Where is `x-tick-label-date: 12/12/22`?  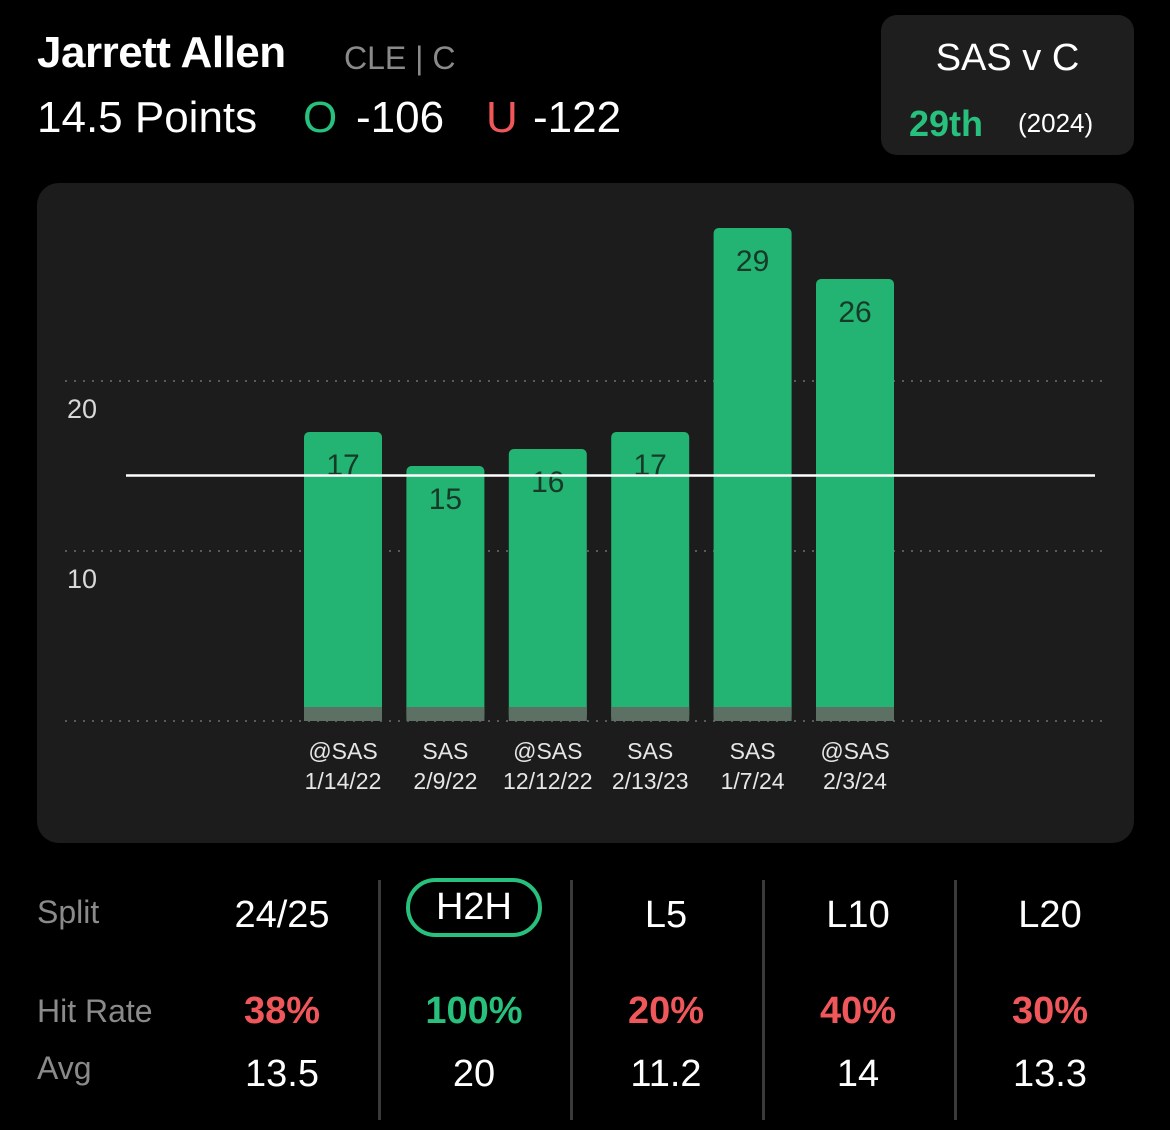 x-tick-label-date: 12/12/22 is located at coordinates (548, 781).